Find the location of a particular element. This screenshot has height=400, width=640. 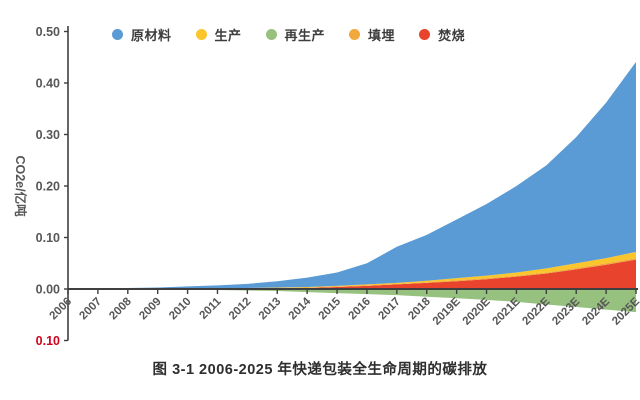

y-tick-label: 0.30 is located at coordinates (48, 135).